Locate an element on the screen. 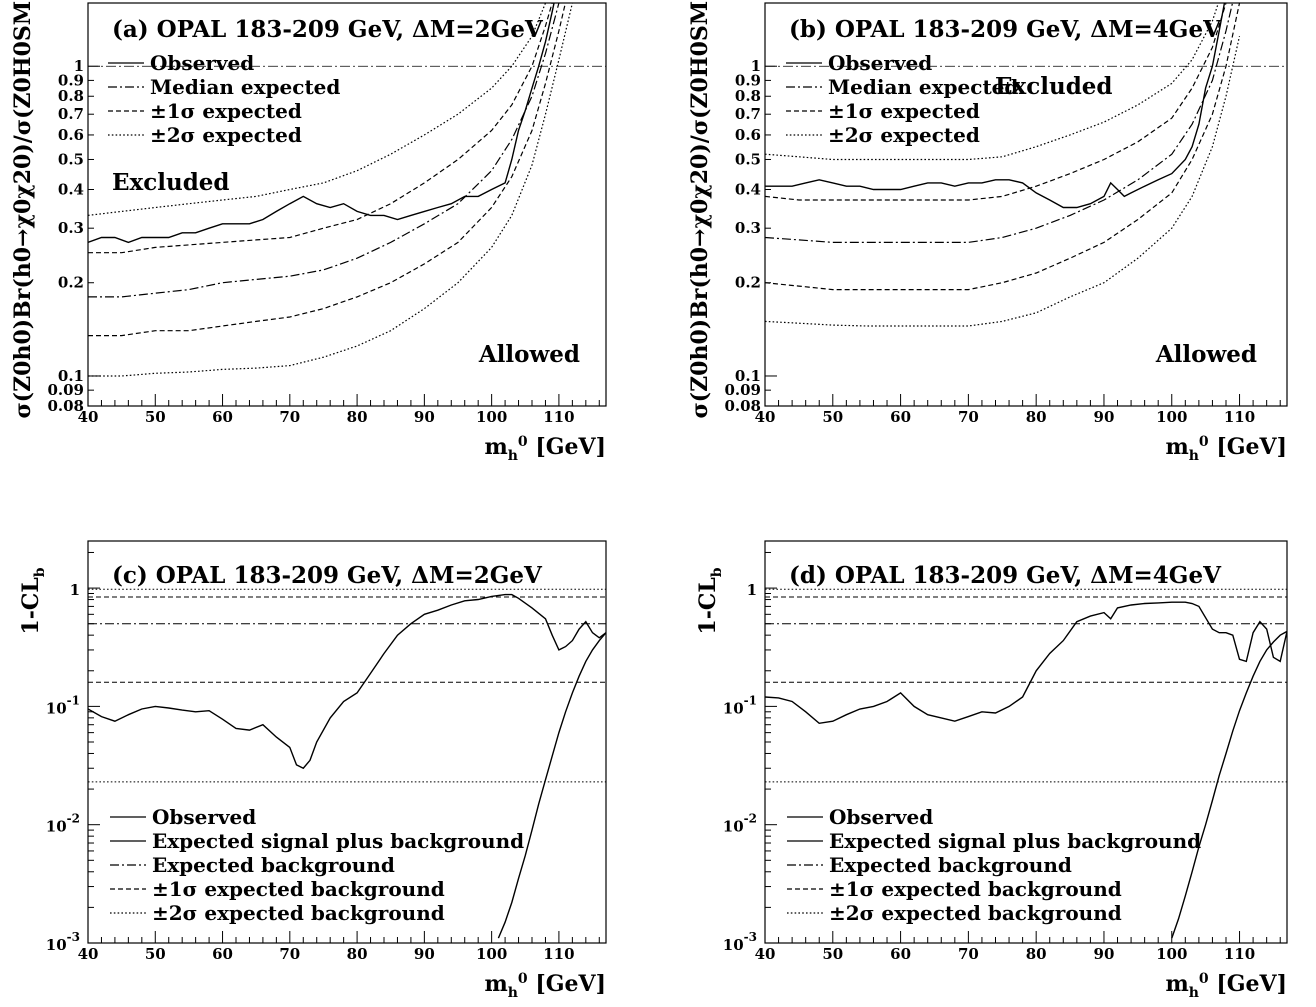 The width and height of the screenshot is (1316, 1007). legend-label: Median expected is located at coordinates (923, 87).